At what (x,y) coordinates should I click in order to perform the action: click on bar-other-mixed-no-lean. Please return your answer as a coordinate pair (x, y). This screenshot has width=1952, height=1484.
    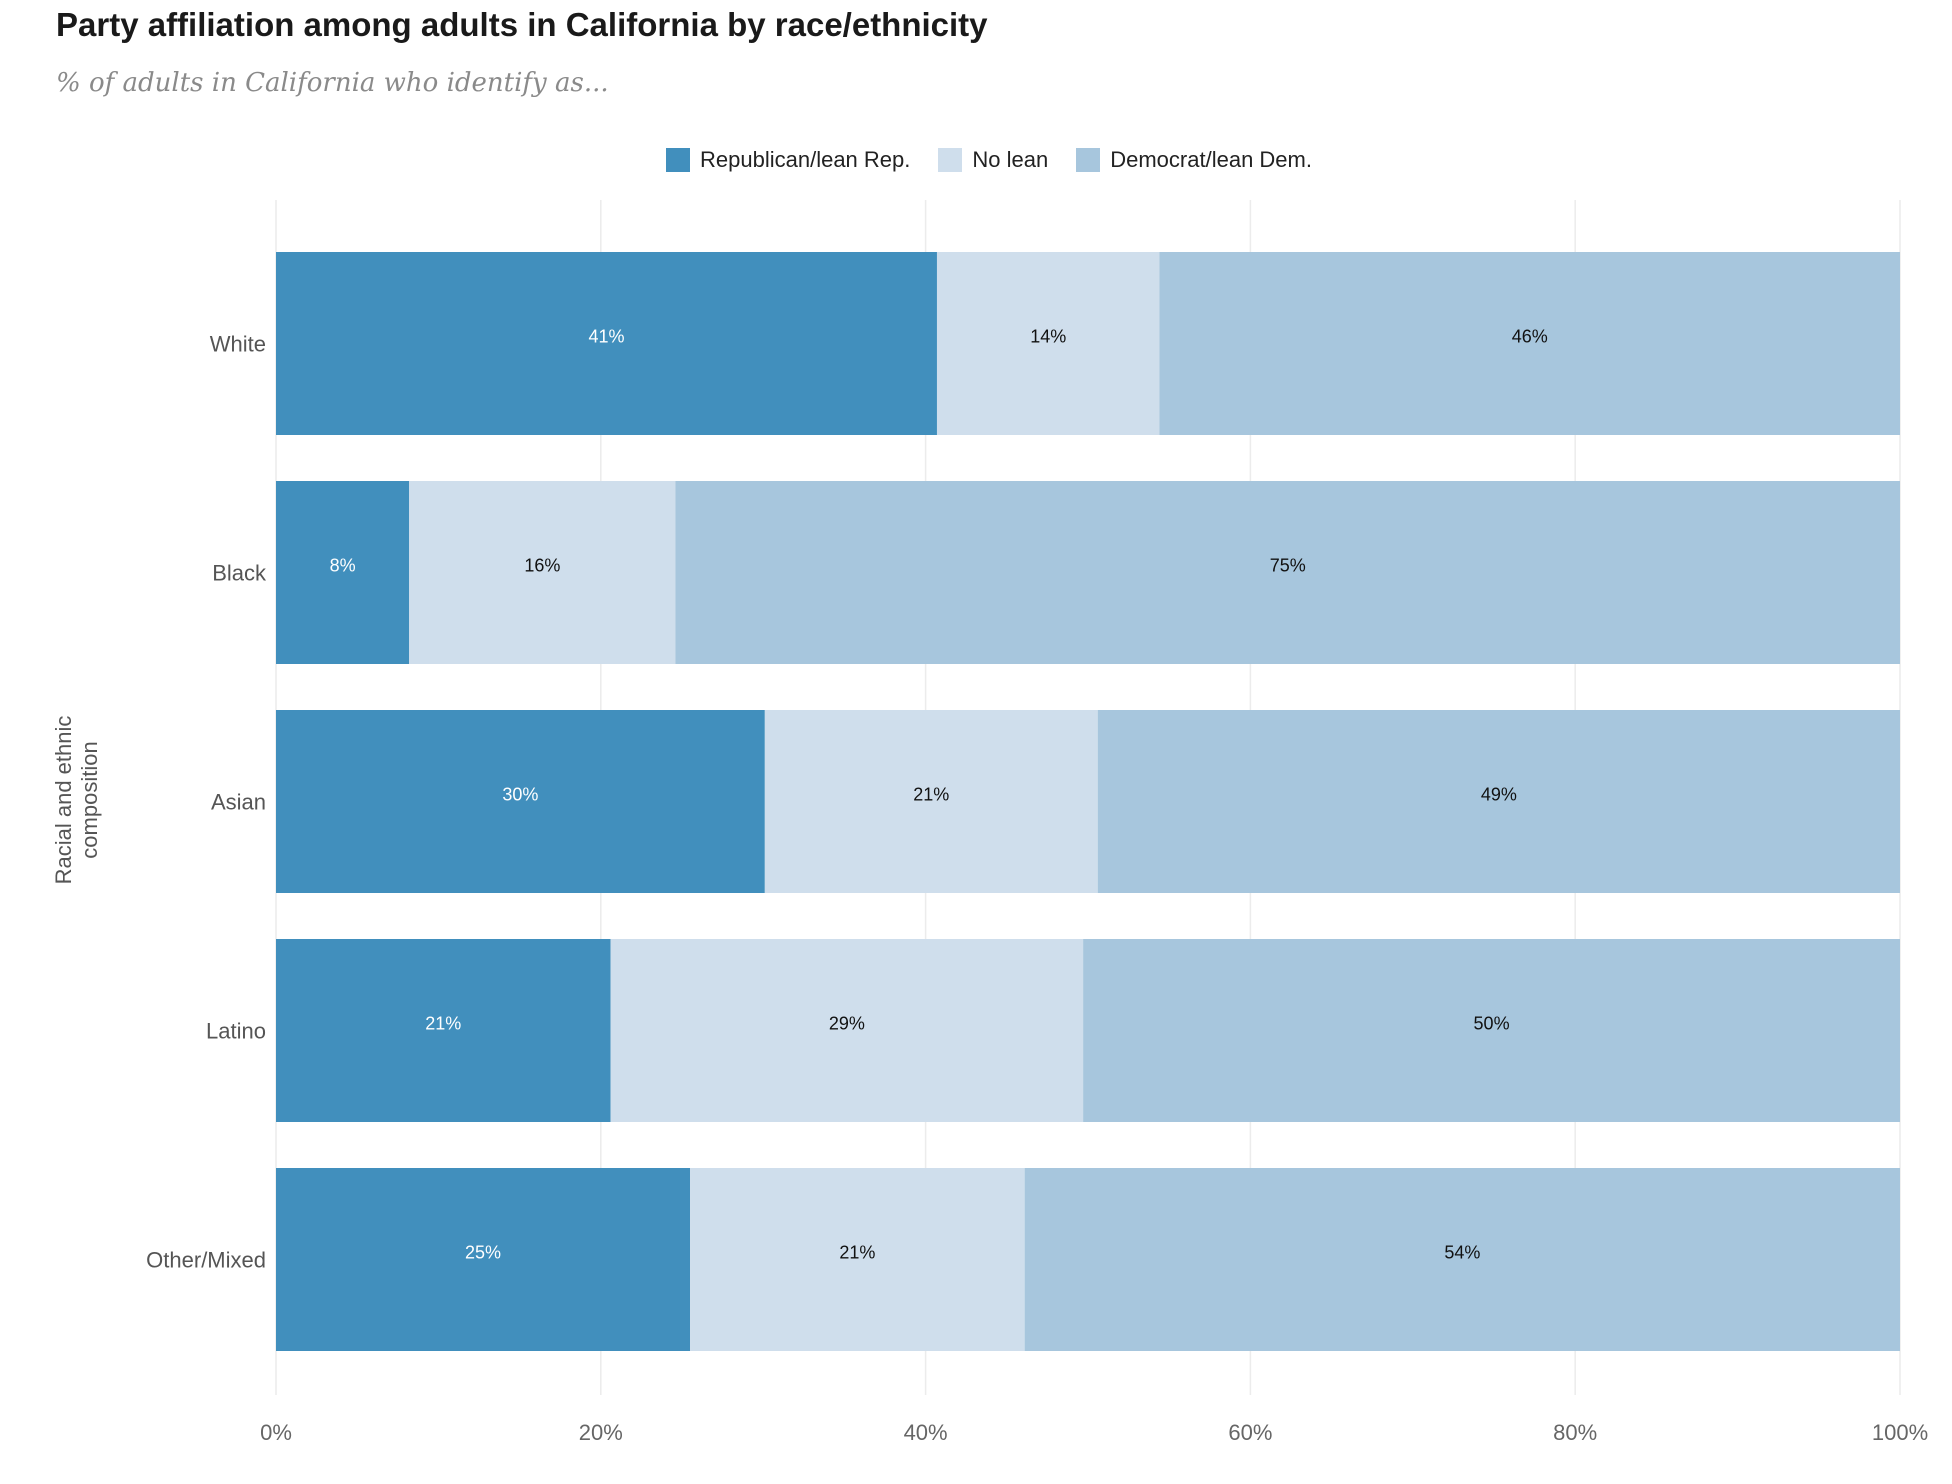
    Looking at the image, I should click on (857, 1259).